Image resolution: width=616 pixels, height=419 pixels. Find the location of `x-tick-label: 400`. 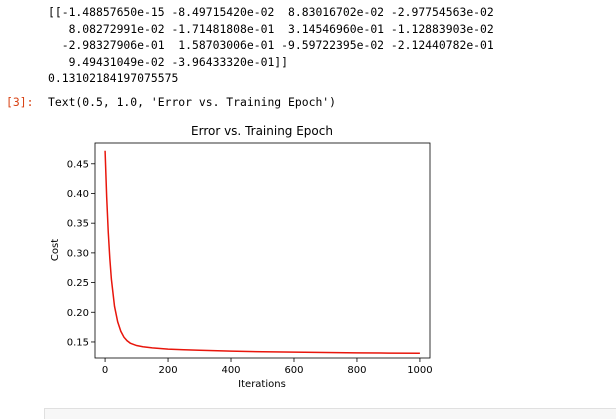

x-tick-label: 400 is located at coordinates (230, 370).